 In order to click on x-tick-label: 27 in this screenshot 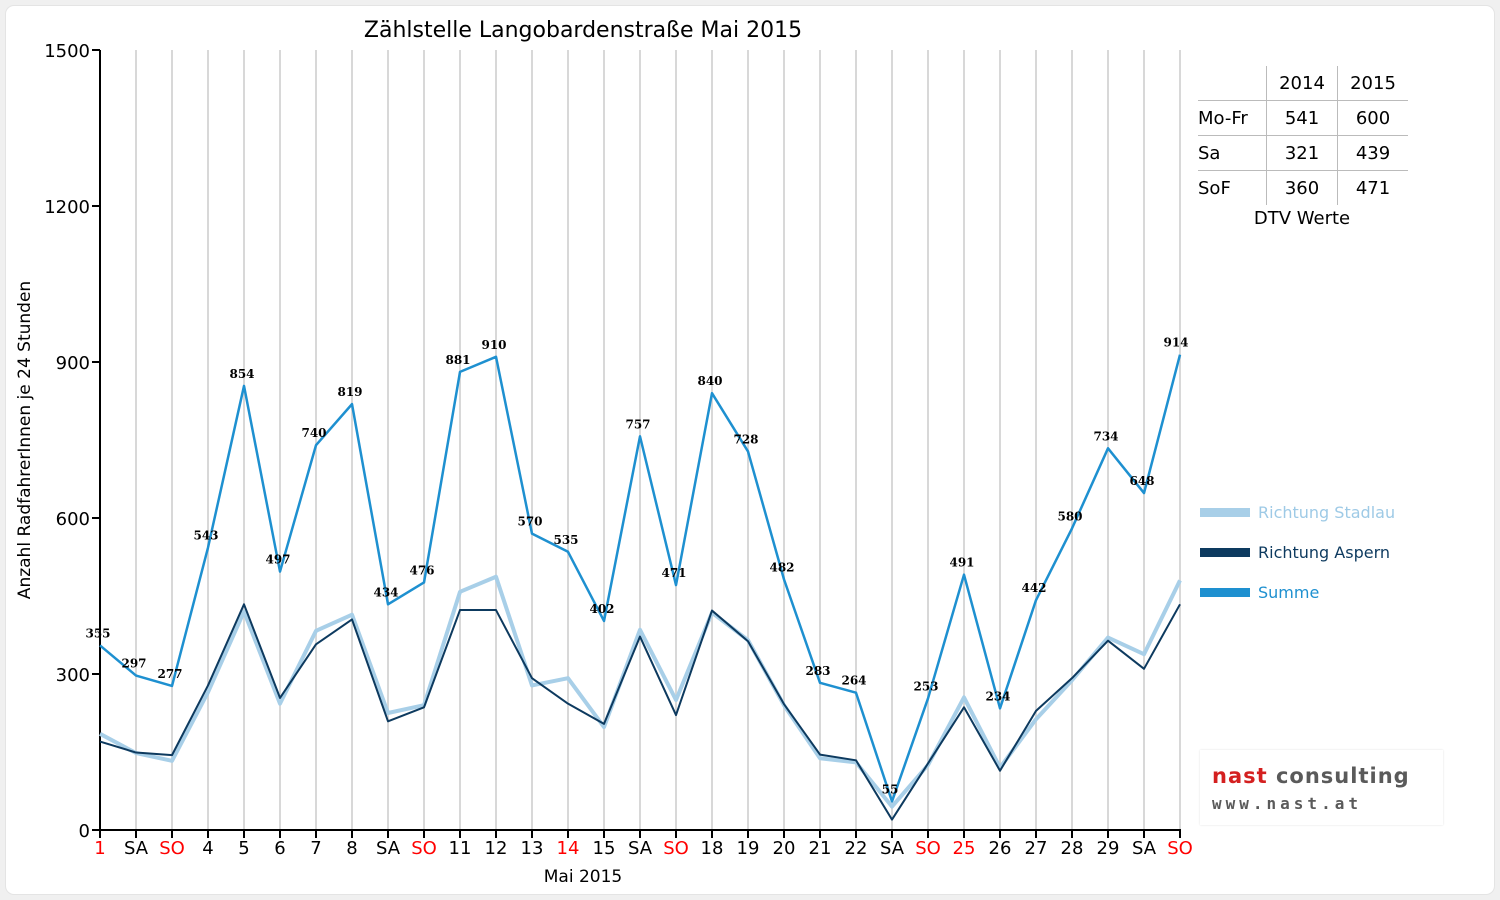, I will do `click(1036, 848)`.